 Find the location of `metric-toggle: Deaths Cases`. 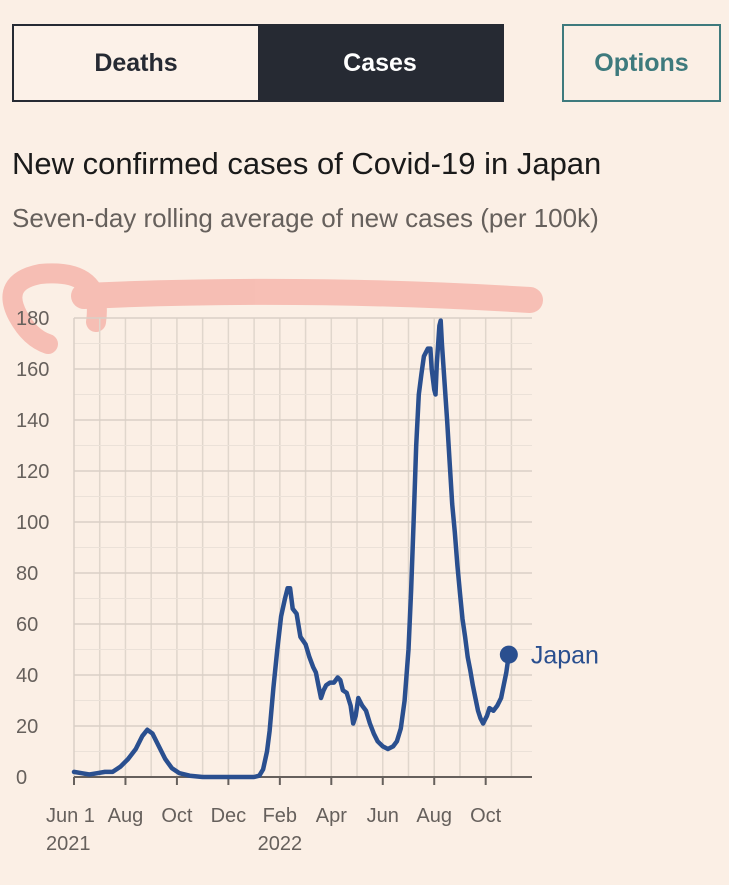

metric-toggle: Deaths Cases is located at coordinates (258, 63).